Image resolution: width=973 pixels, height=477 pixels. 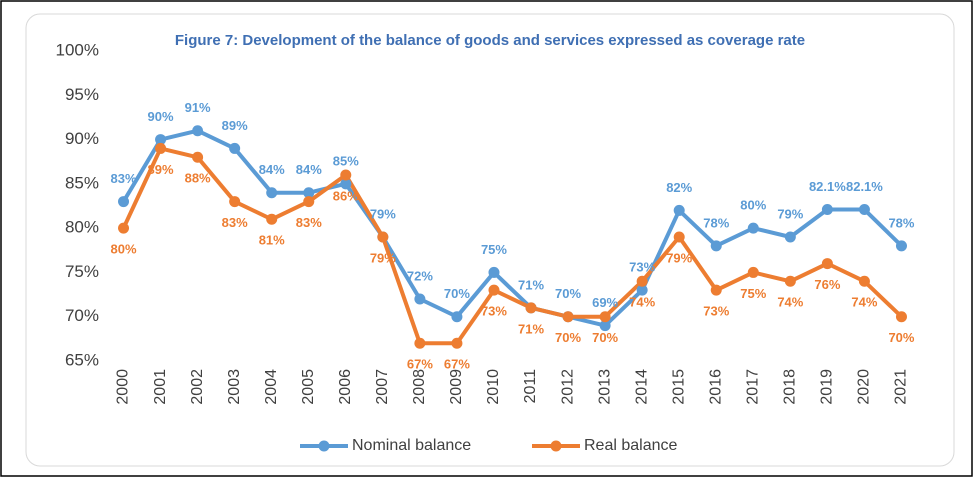 I want to click on x-tick-label: 2004, so click(x=271, y=387).